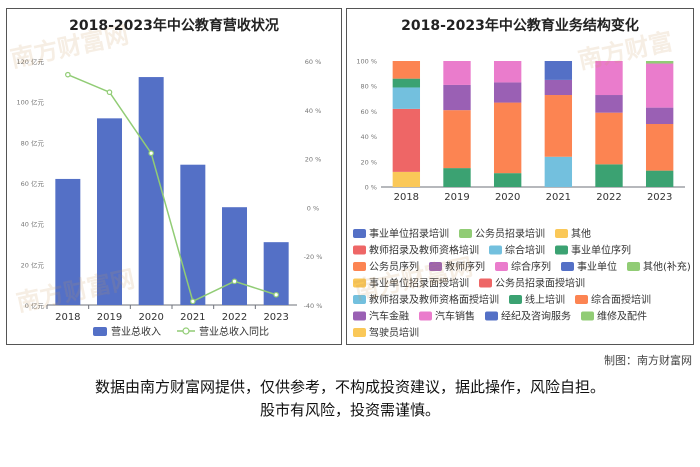 Image resolution: width=700 pixels, height=467 pixels. Describe the element at coordinates (621, 299) in the screenshot. I see `legend-label: 综合面授培训` at that location.